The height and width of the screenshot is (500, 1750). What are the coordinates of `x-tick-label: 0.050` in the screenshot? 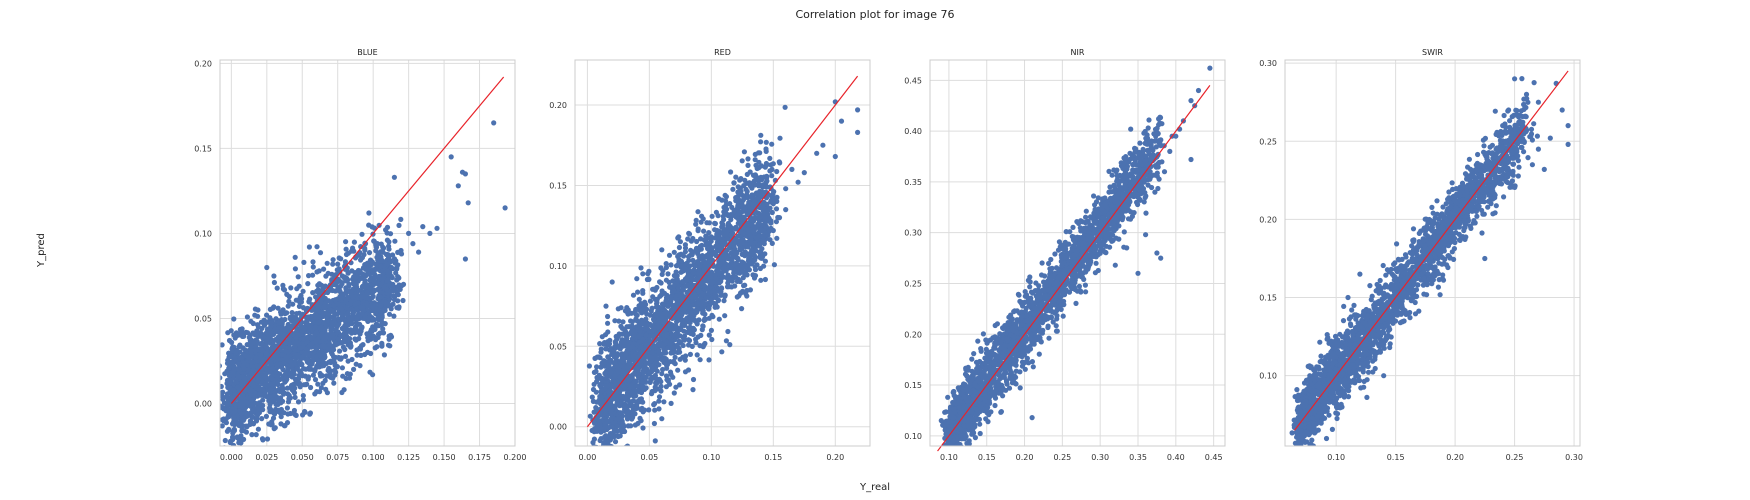 It's located at (302, 457).